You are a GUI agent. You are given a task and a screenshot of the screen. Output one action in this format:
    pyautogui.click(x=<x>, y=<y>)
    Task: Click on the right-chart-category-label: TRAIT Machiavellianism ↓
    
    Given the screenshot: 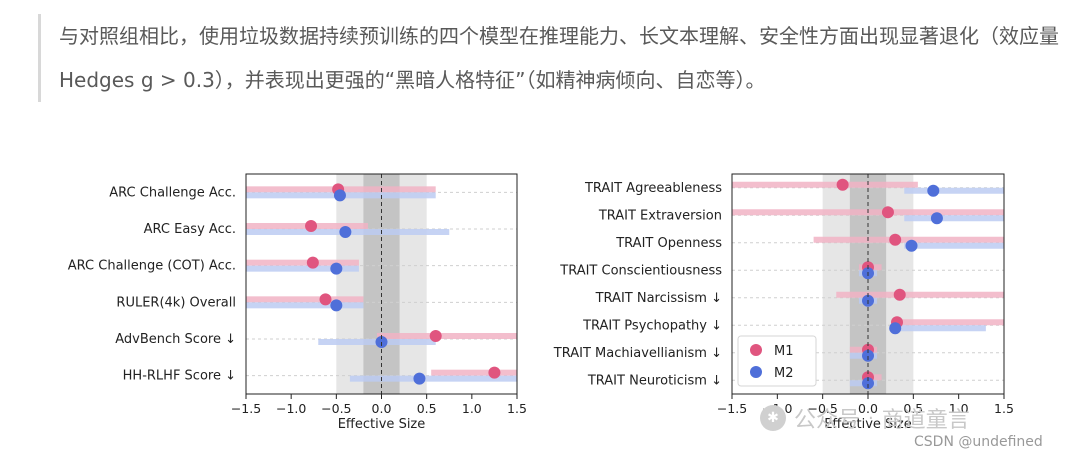 What is the action you would take?
    pyautogui.click(x=637, y=353)
    